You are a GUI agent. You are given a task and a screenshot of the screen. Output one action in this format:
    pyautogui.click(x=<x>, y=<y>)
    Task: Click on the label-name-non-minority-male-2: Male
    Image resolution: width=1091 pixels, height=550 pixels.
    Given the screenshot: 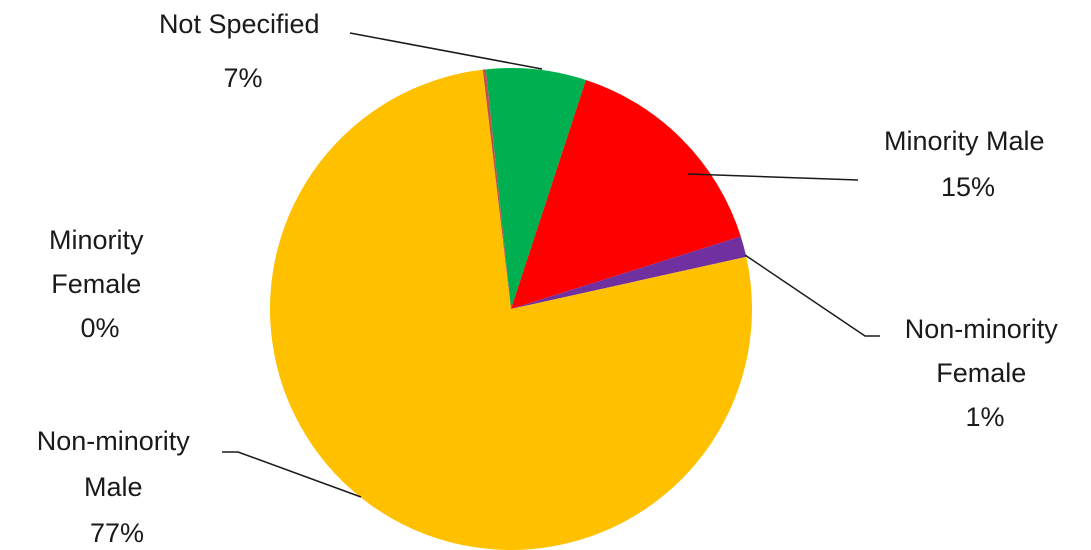 What is the action you would take?
    pyautogui.click(x=113, y=487)
    